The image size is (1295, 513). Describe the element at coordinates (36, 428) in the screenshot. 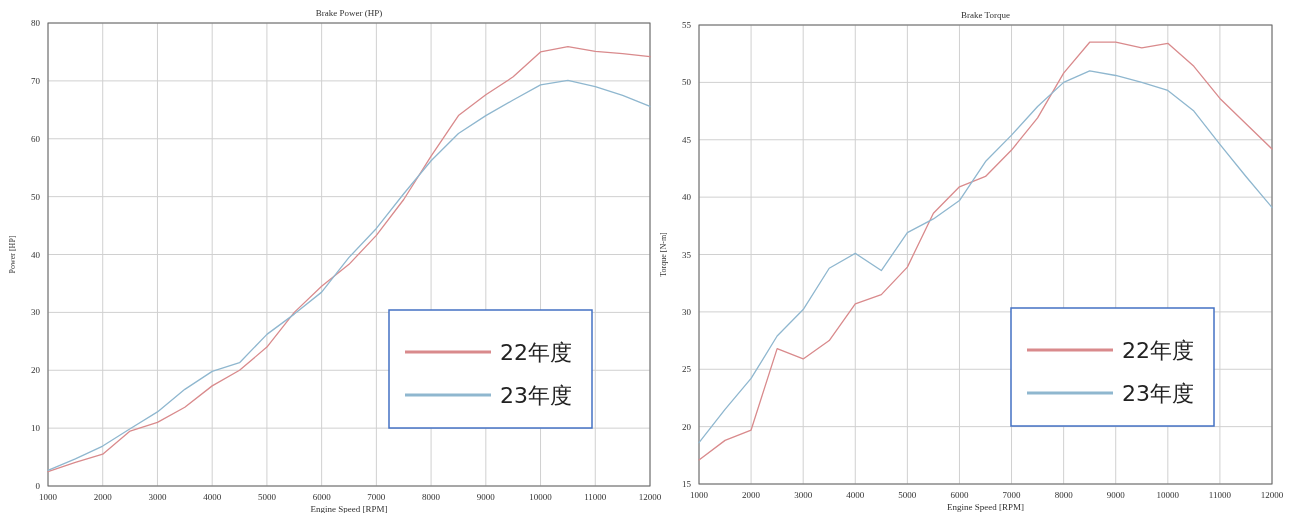

I see `y-tick-label: 10` at that location.